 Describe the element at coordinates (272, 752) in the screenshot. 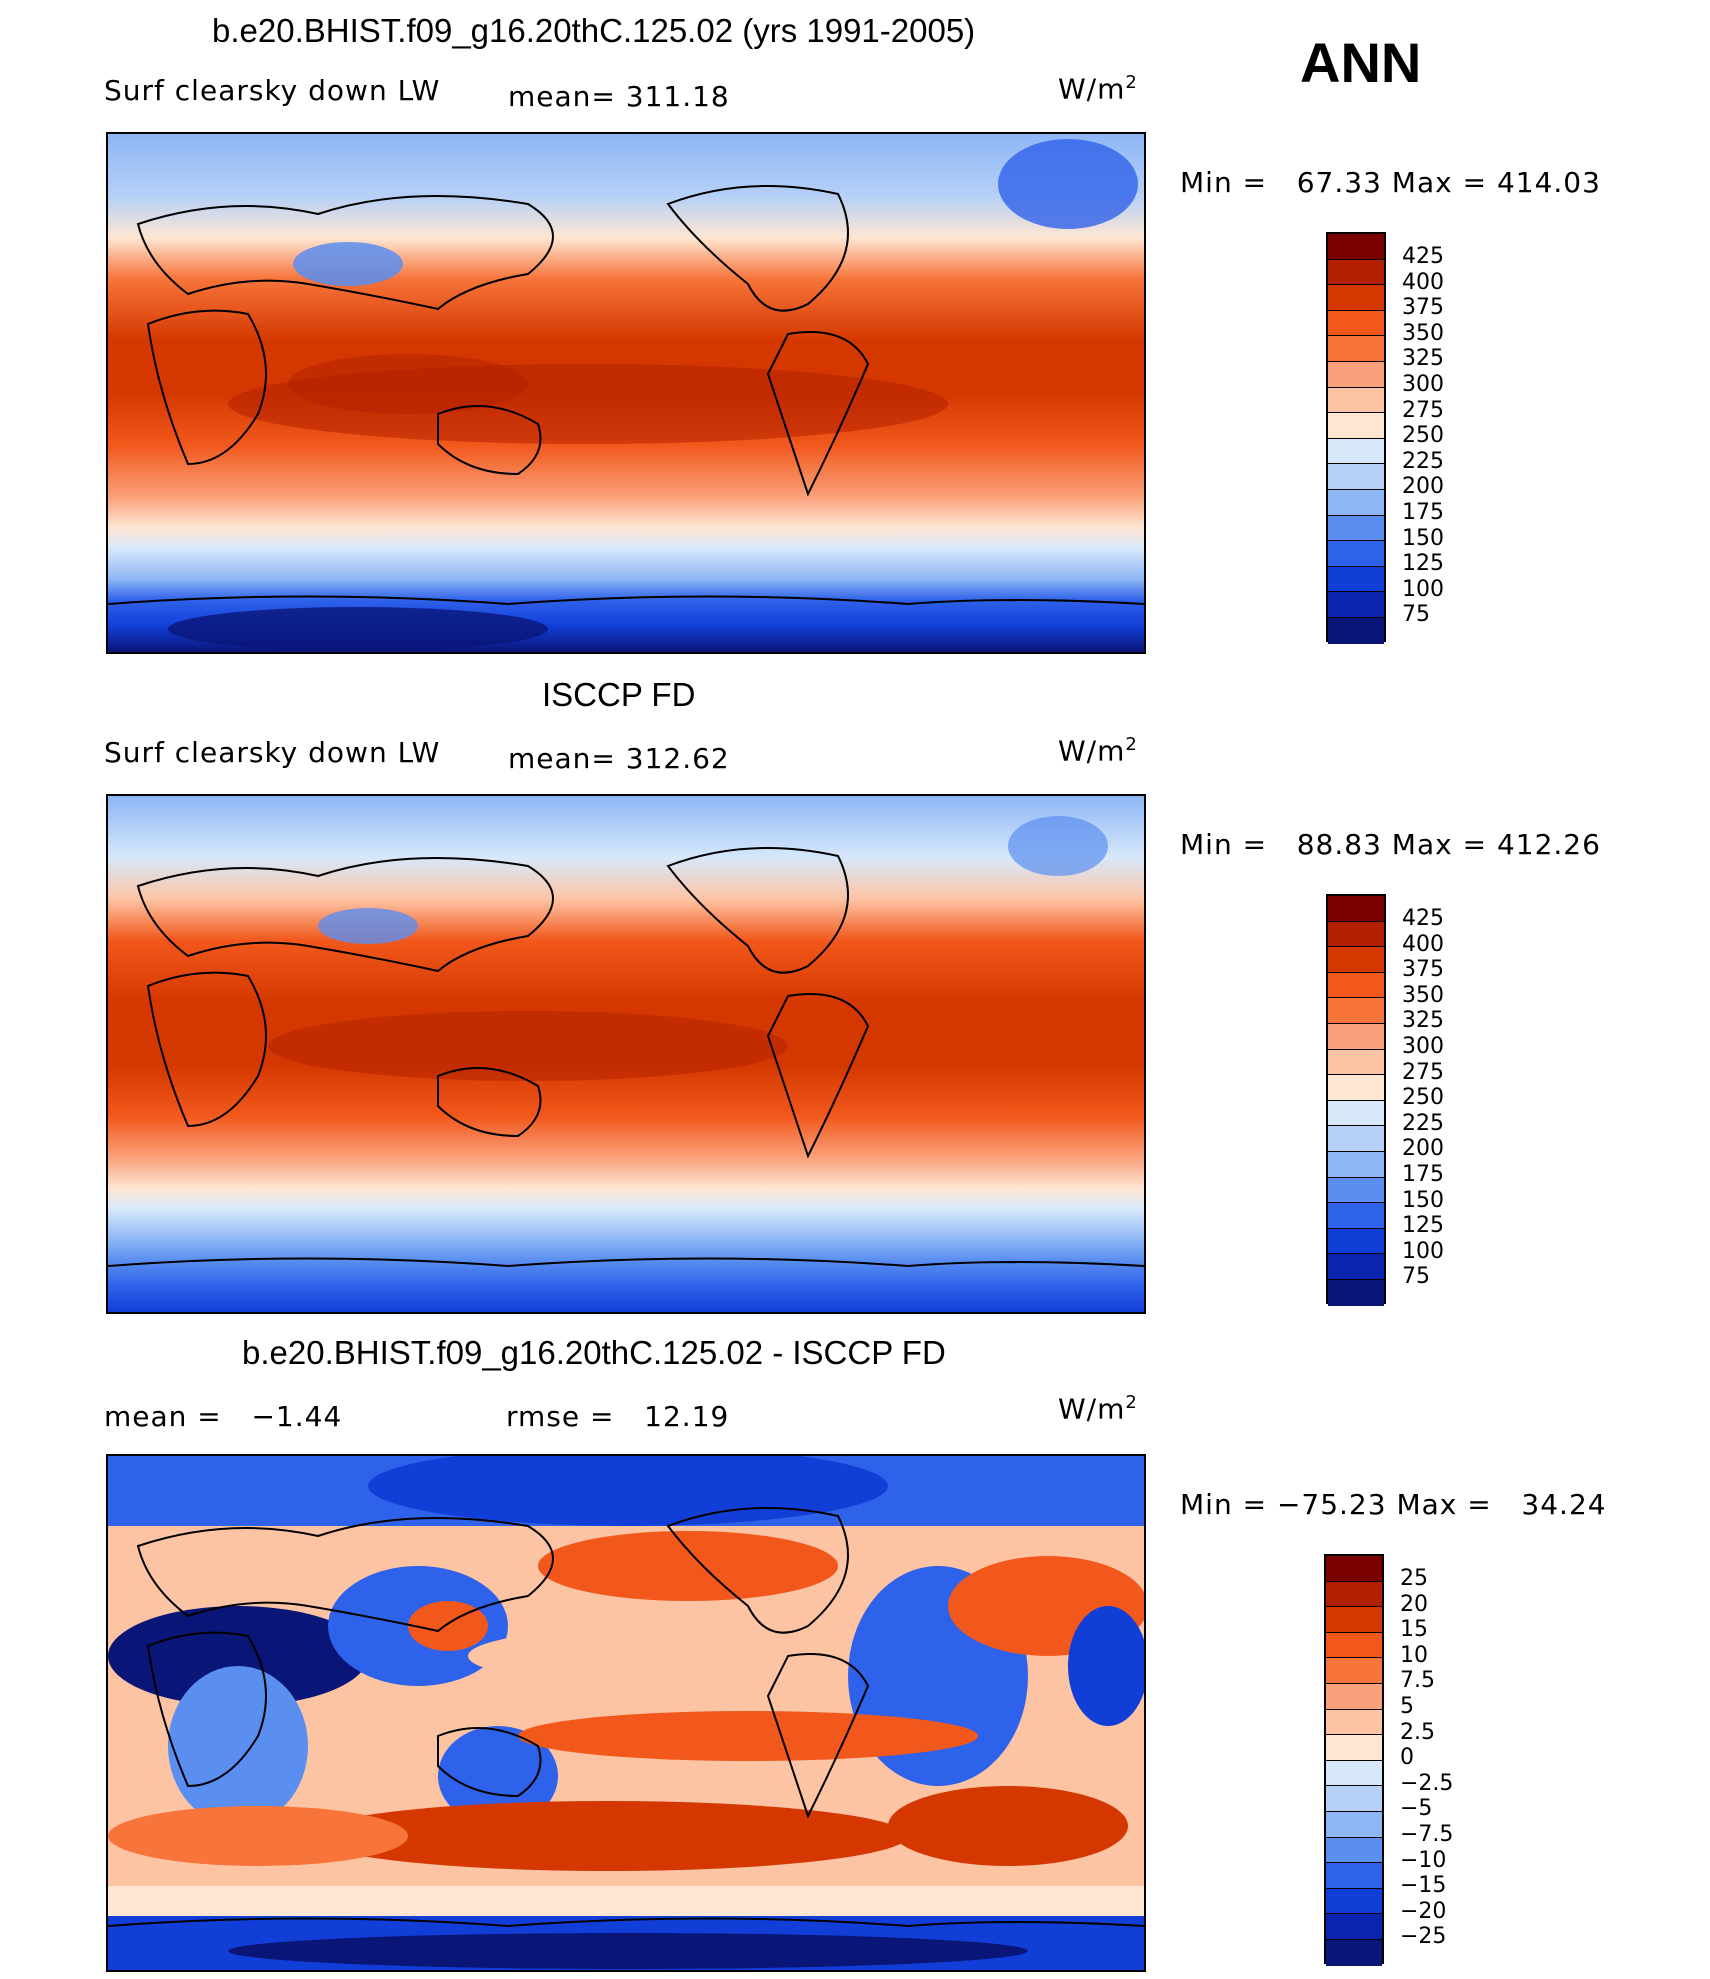

I see `panel-2-variable-label: Surf clearsky down LW` at that location.